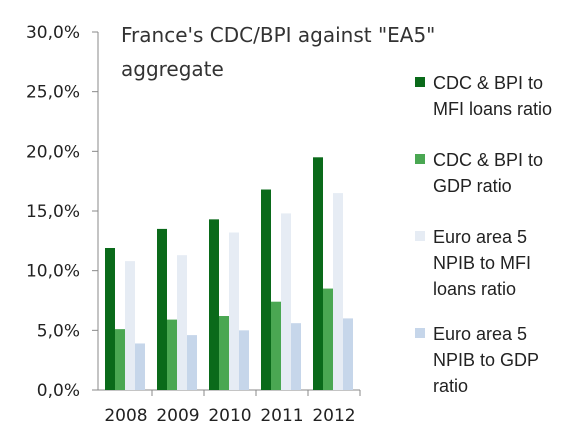 This screenshot has height=437, width=577. What do you see at coordinates (58, 331) in the screenshot?
I see `y-tick-label: 5,0%` at bounding box center [58, 331].